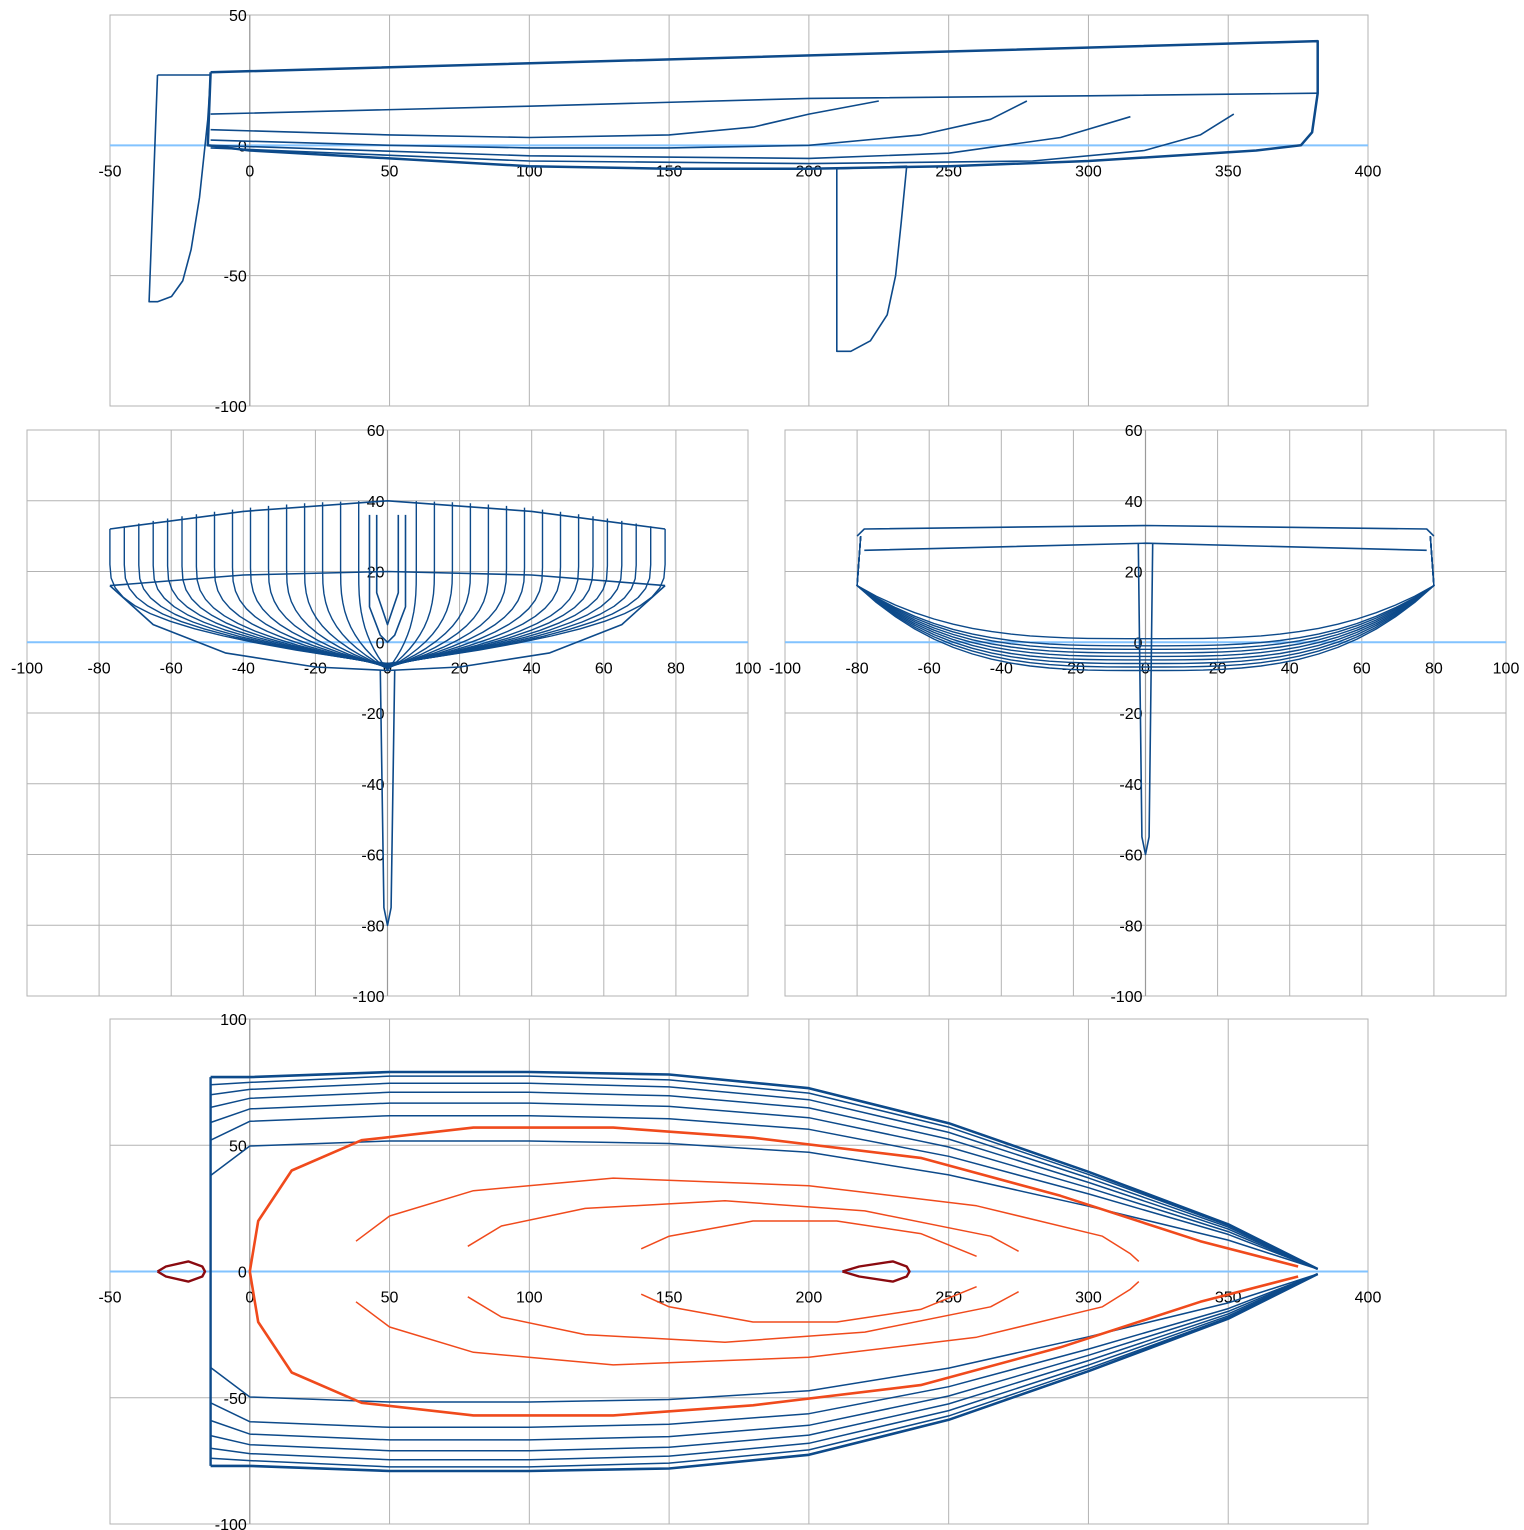 Image resolution: width=1524 pixels, height=1530 pixels. I want to click on body-plan-left-y-tick-label: -100, so click(368, 997).